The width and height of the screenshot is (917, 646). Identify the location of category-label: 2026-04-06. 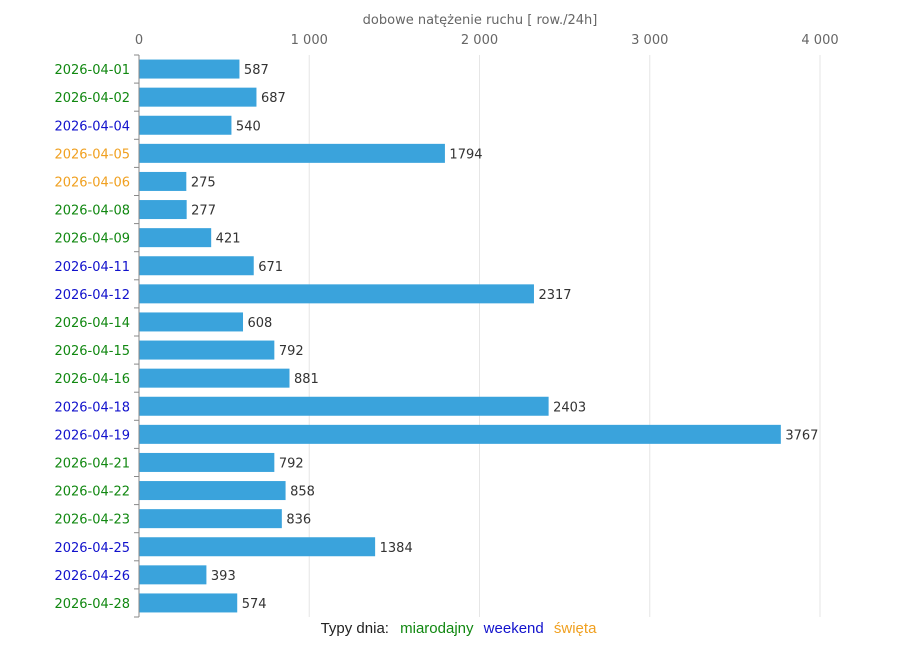
(92, 182).